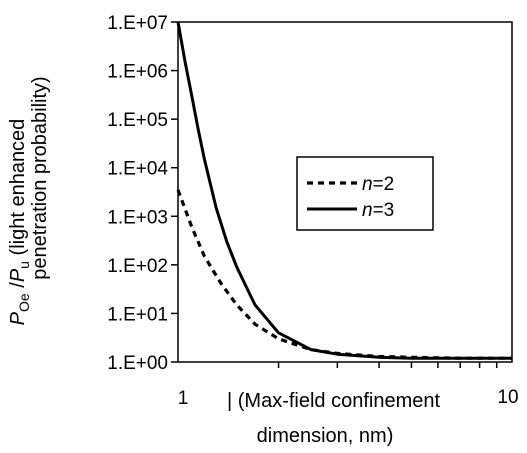 The image size is (527, 453). Describe the element at coordinates (137, 314) in the screenshot. I see `y-tick-label: 1.E+01` at that location.